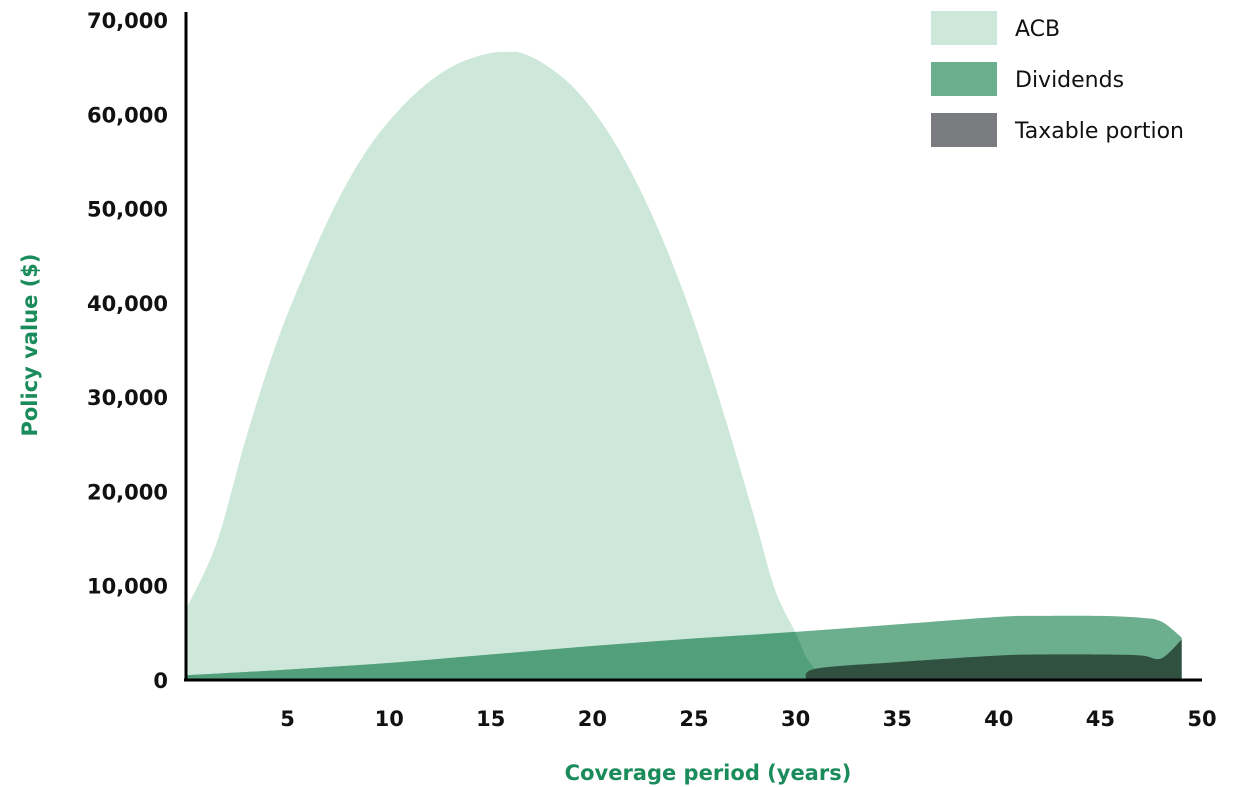  Describe the element at coordinates (1099, 131) in the screenshot. I see `legend-label-taxable-portion: Taxable portion` at that location.